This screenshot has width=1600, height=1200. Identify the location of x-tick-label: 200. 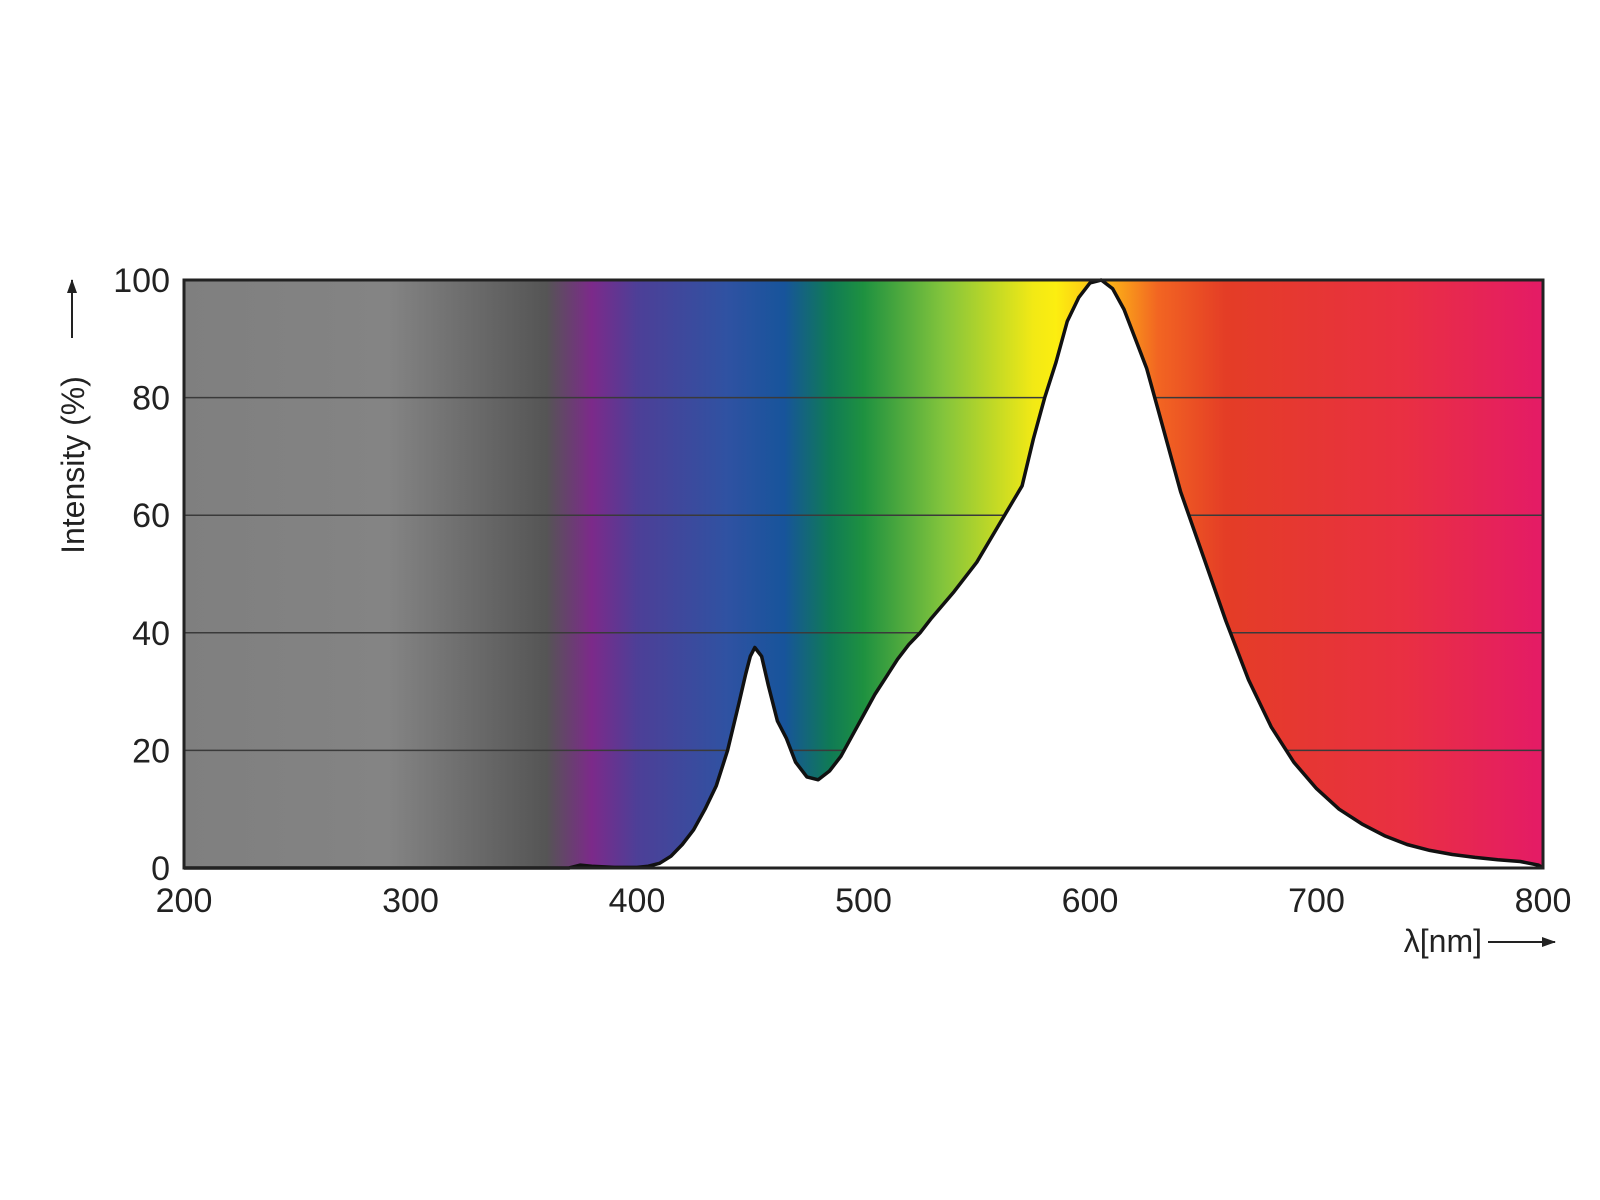
(184, 901).